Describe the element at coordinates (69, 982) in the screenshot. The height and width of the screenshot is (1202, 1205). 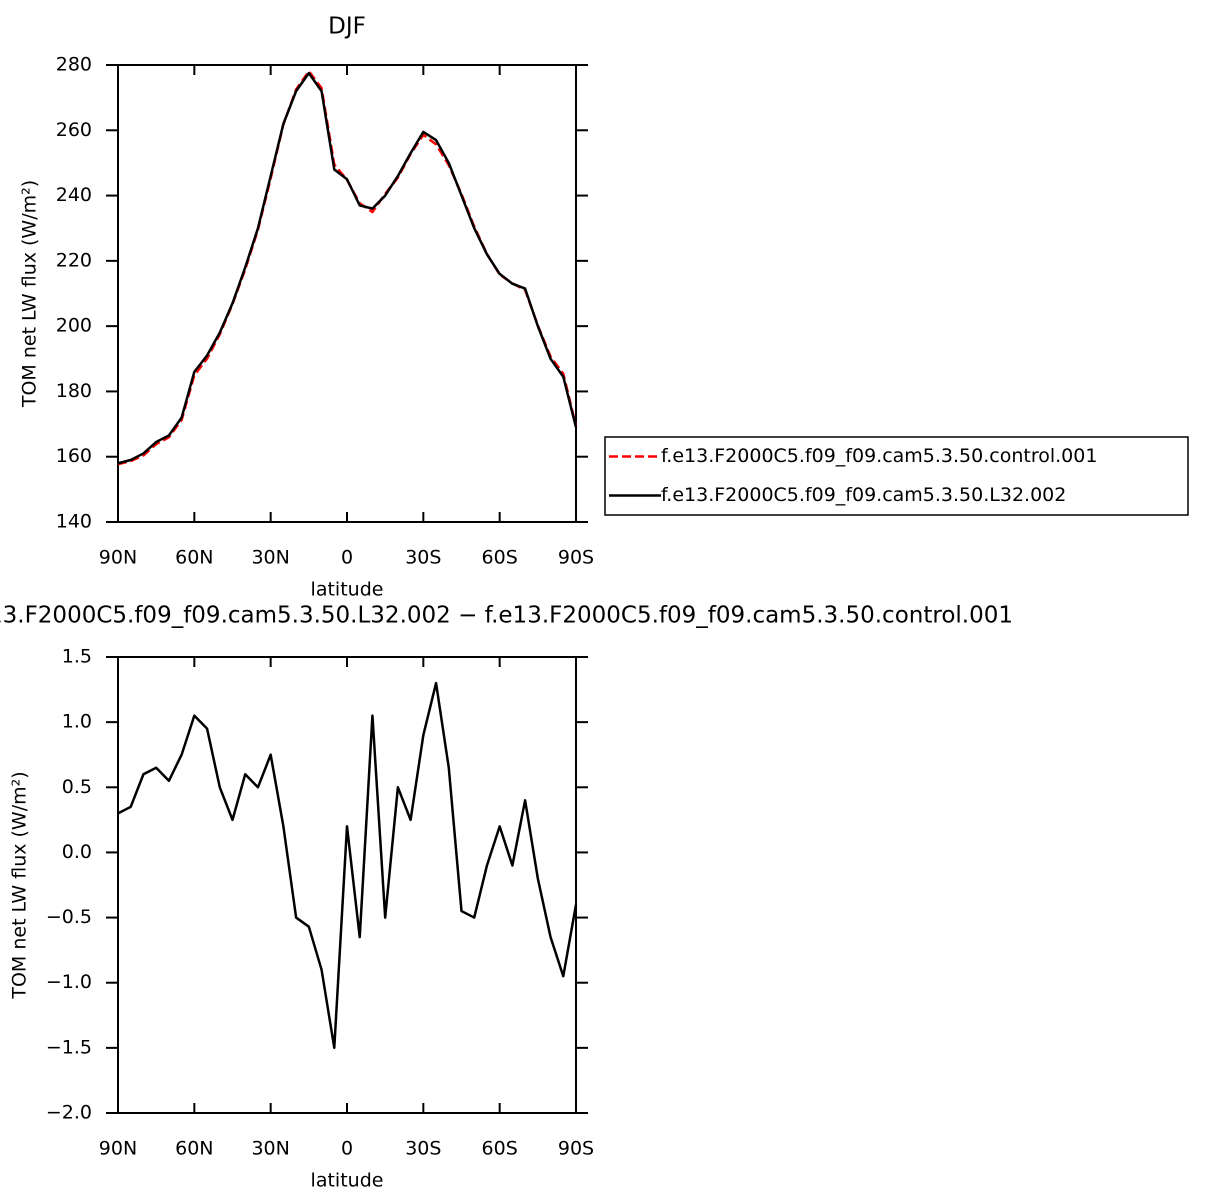
I see `y-tick-label: −1.0` at that location.